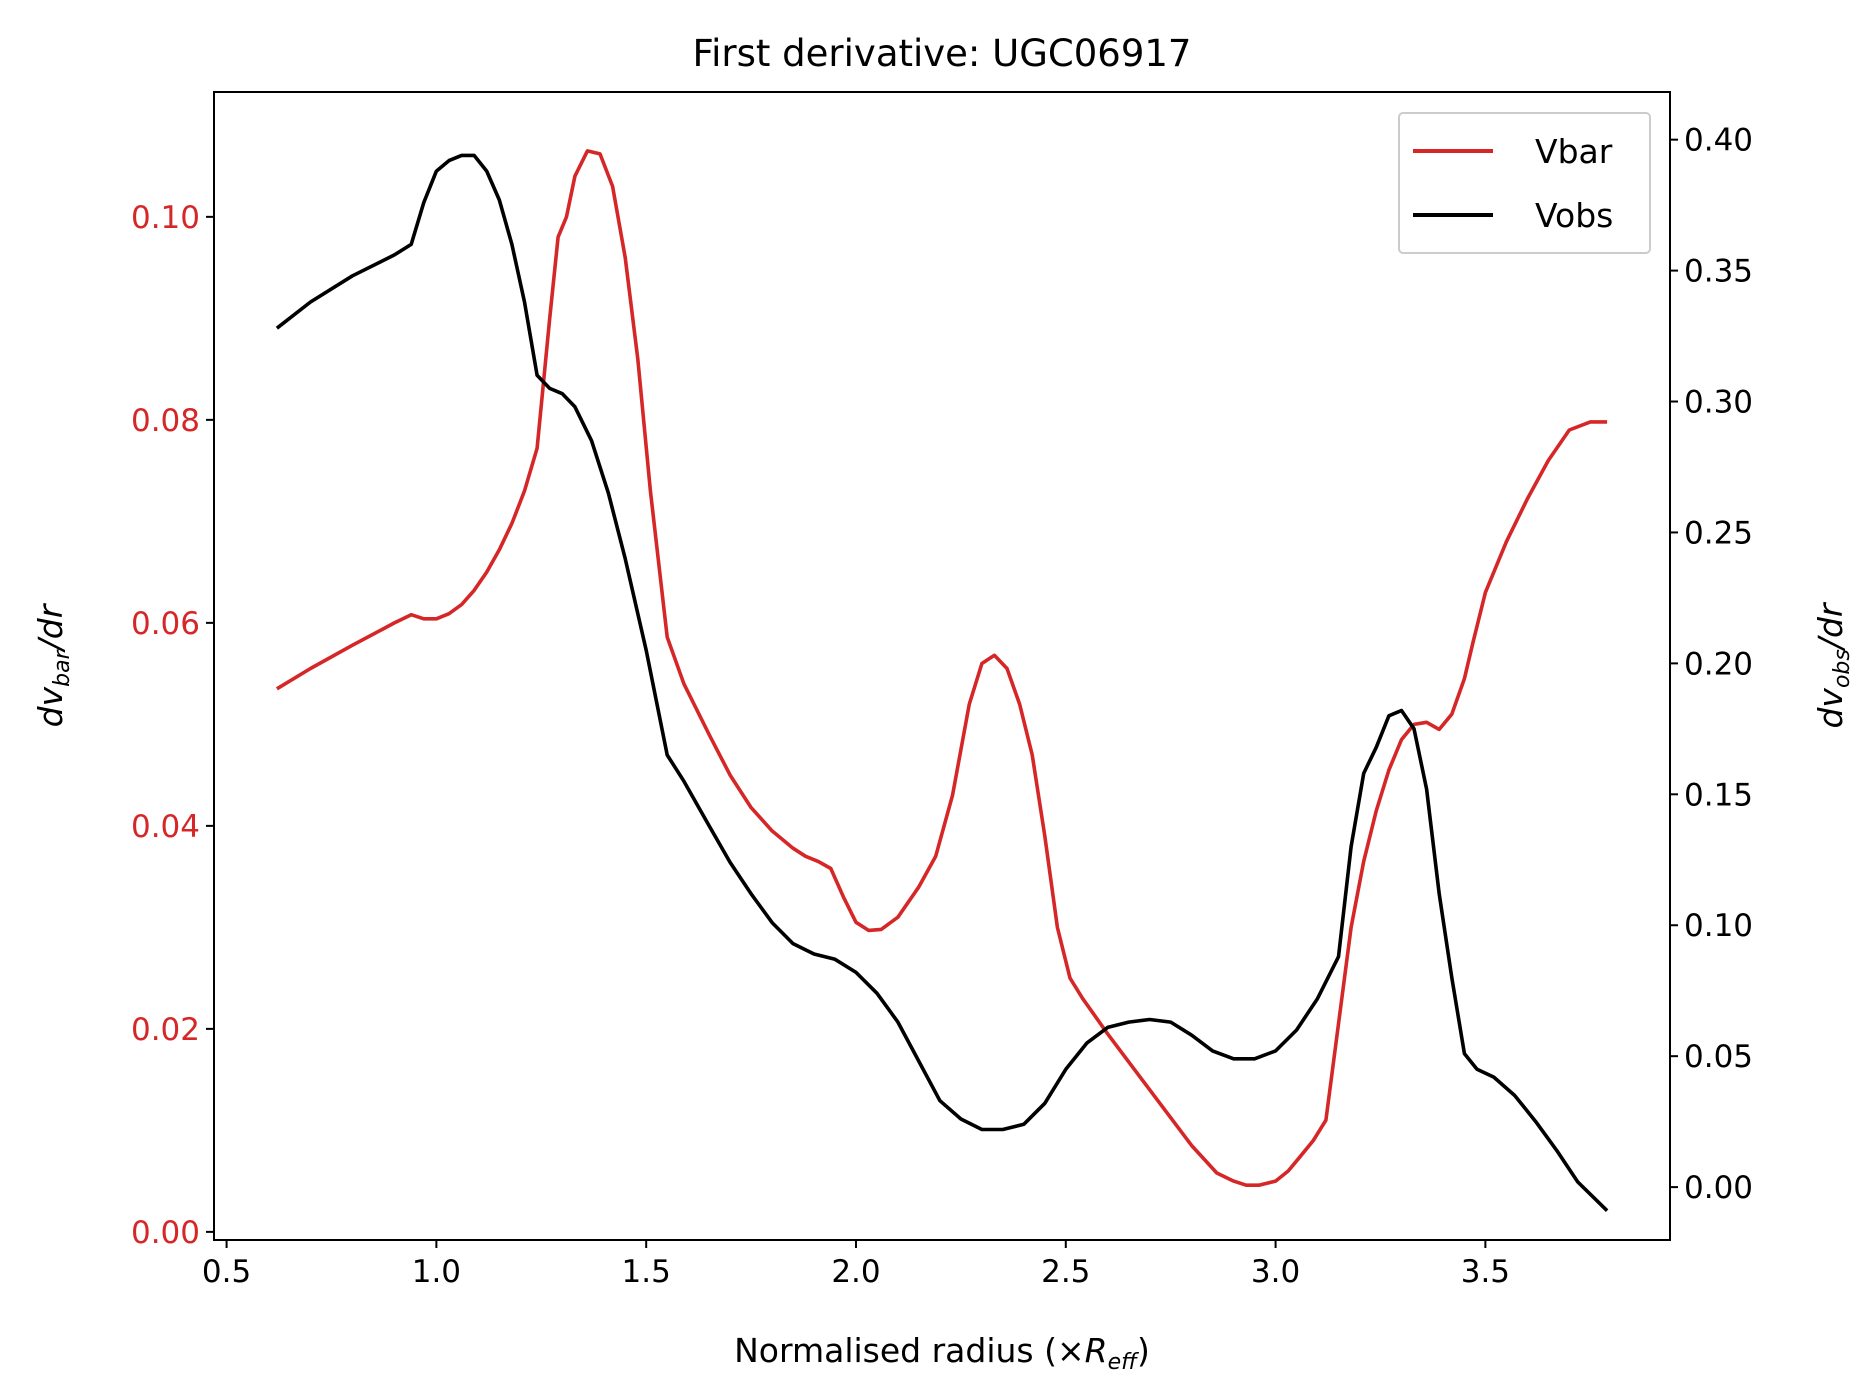 Image resolution: width=1873 pixels, height=1397 pixels. I want to click on y-right-tick-label: 0.30, so click(1718, 403).